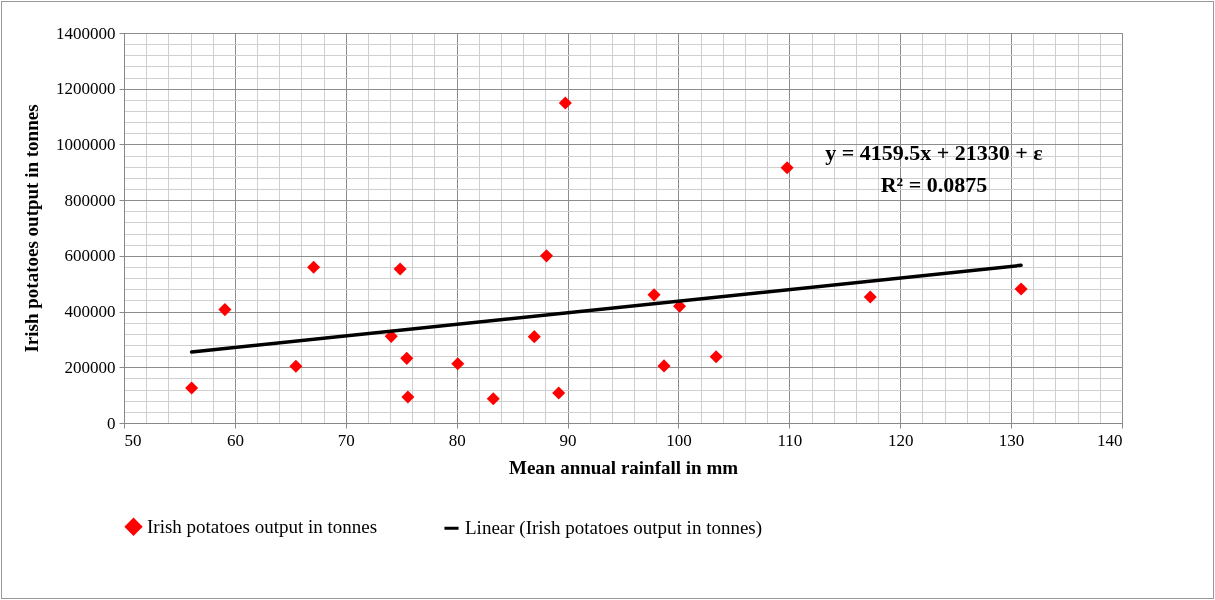  Describe the element at coordinates (614, 528) in the screenshot. I see `legend-label: Linear (Irish potatoes output in tonnes)` at that location.